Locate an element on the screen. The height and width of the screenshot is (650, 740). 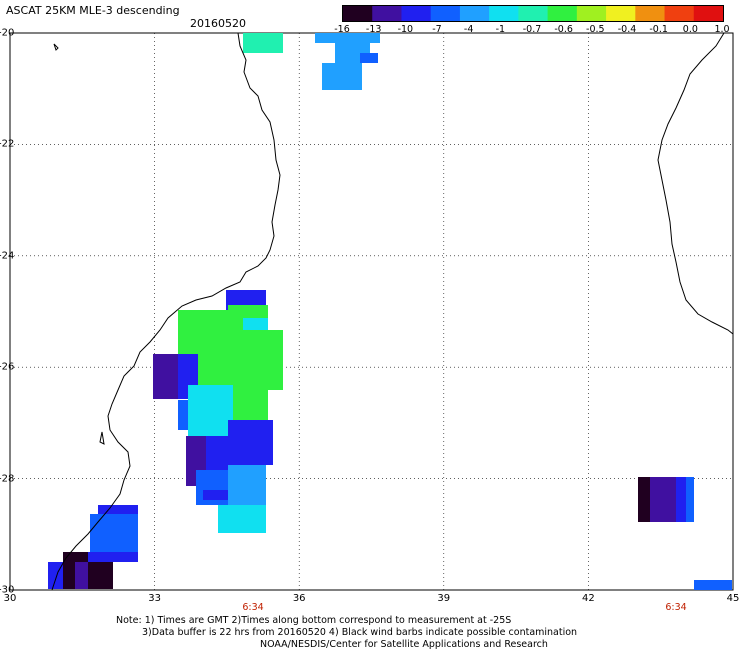
colorbar-tick-label: -16 is located at coordinates (342, 29).